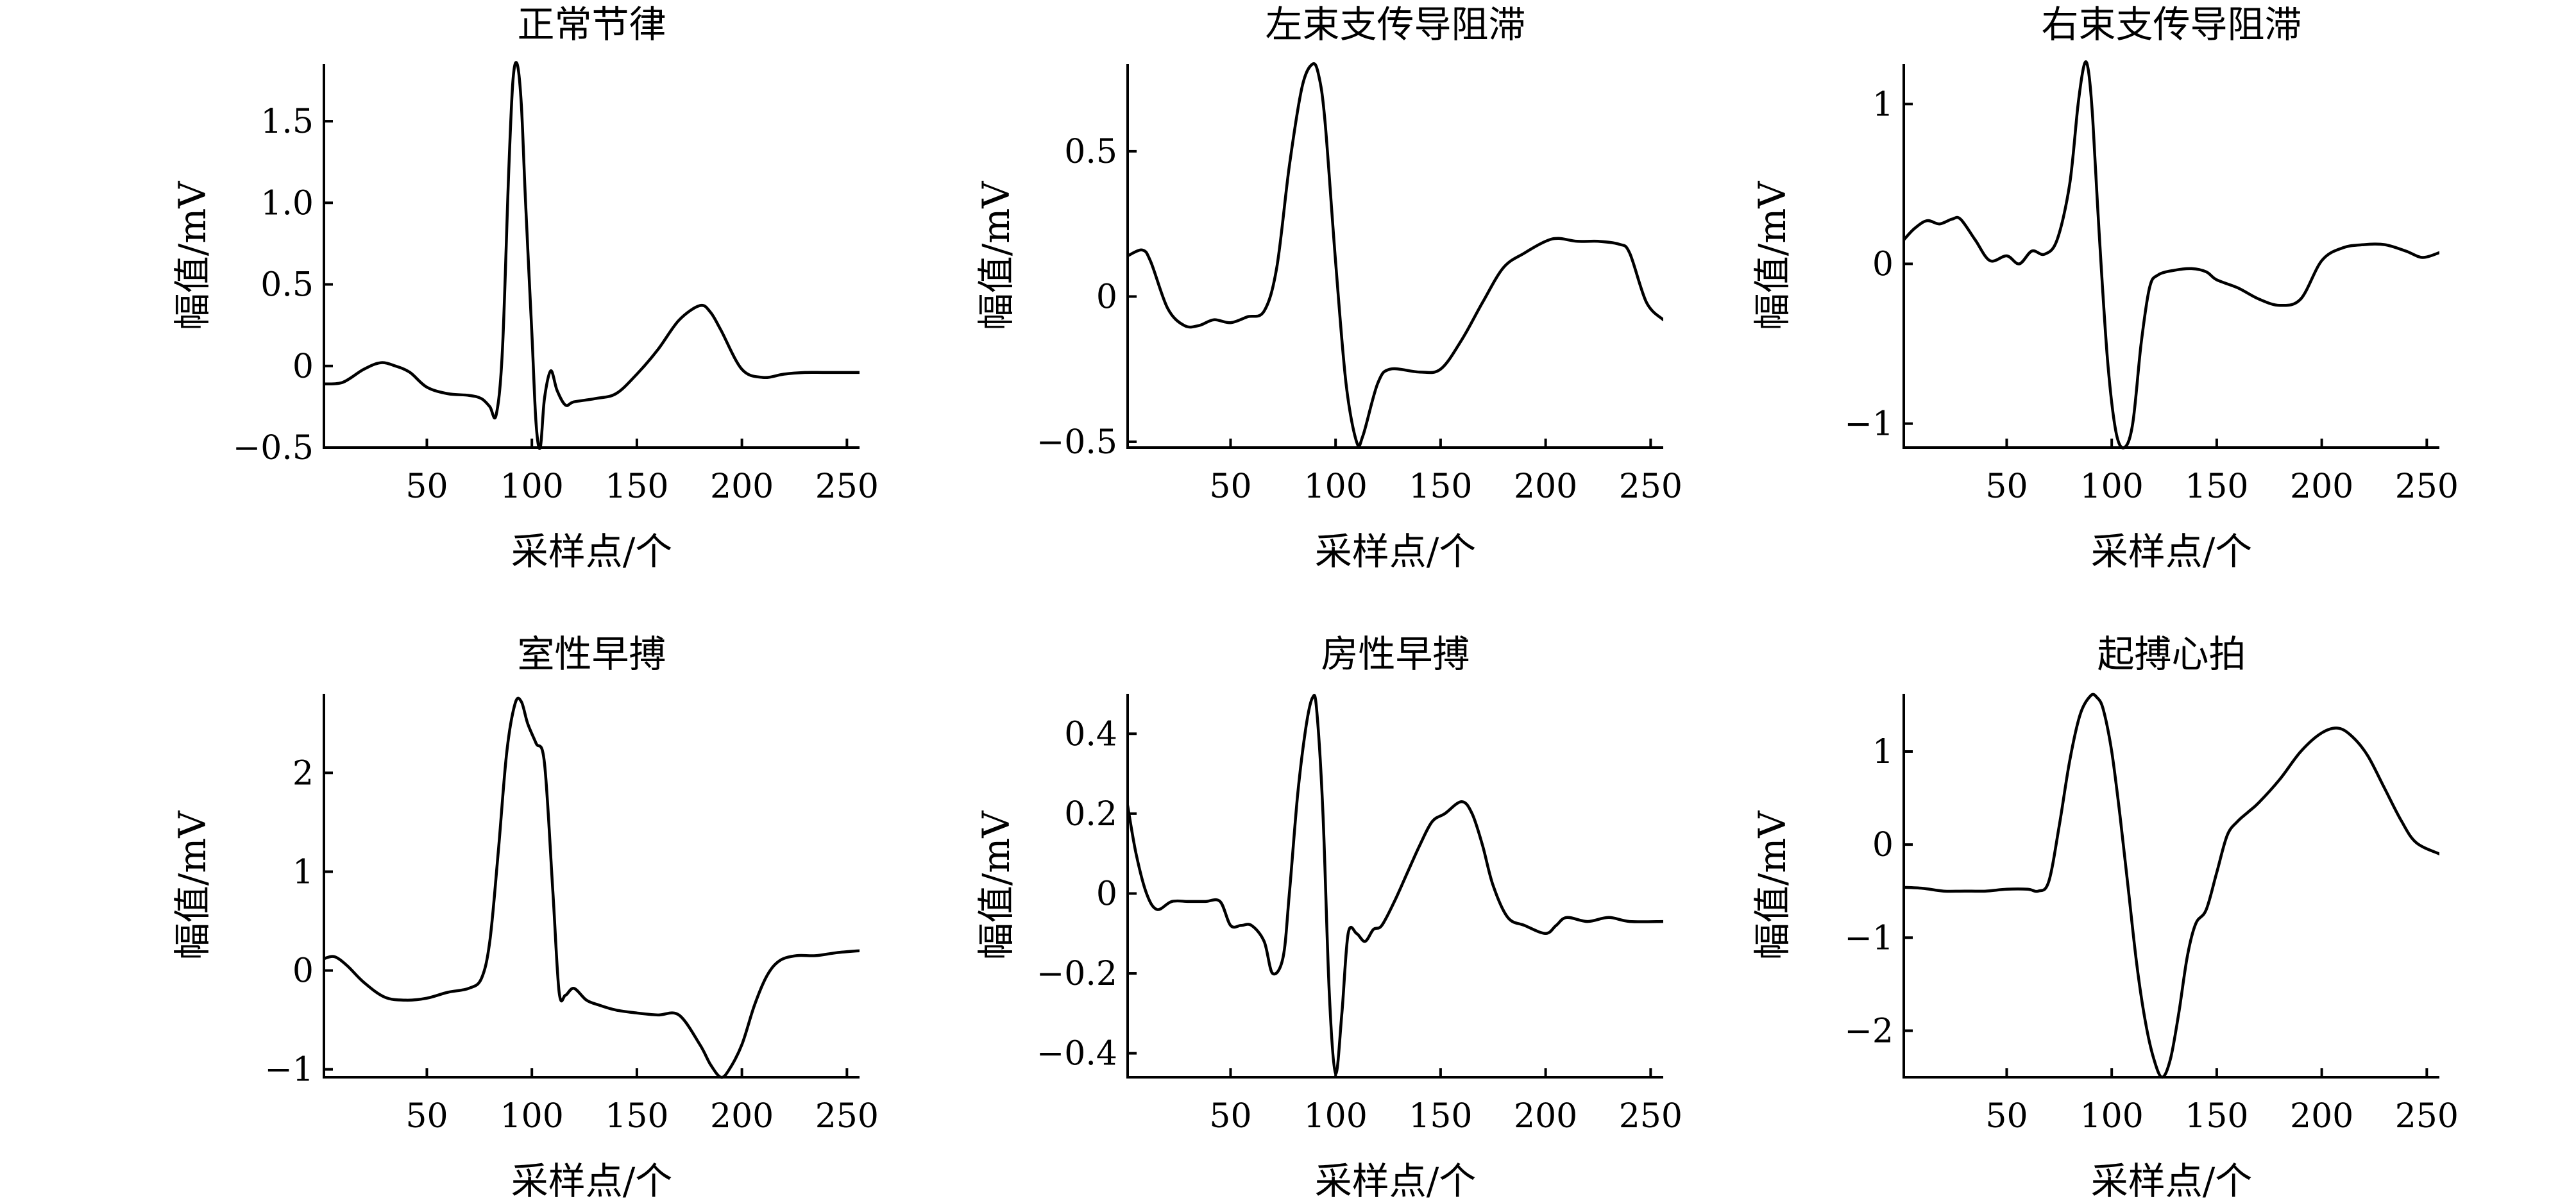  Describe the element at coordinates (591, 24) in the screenshot. I see `panel-title: 正常节律` at that location.